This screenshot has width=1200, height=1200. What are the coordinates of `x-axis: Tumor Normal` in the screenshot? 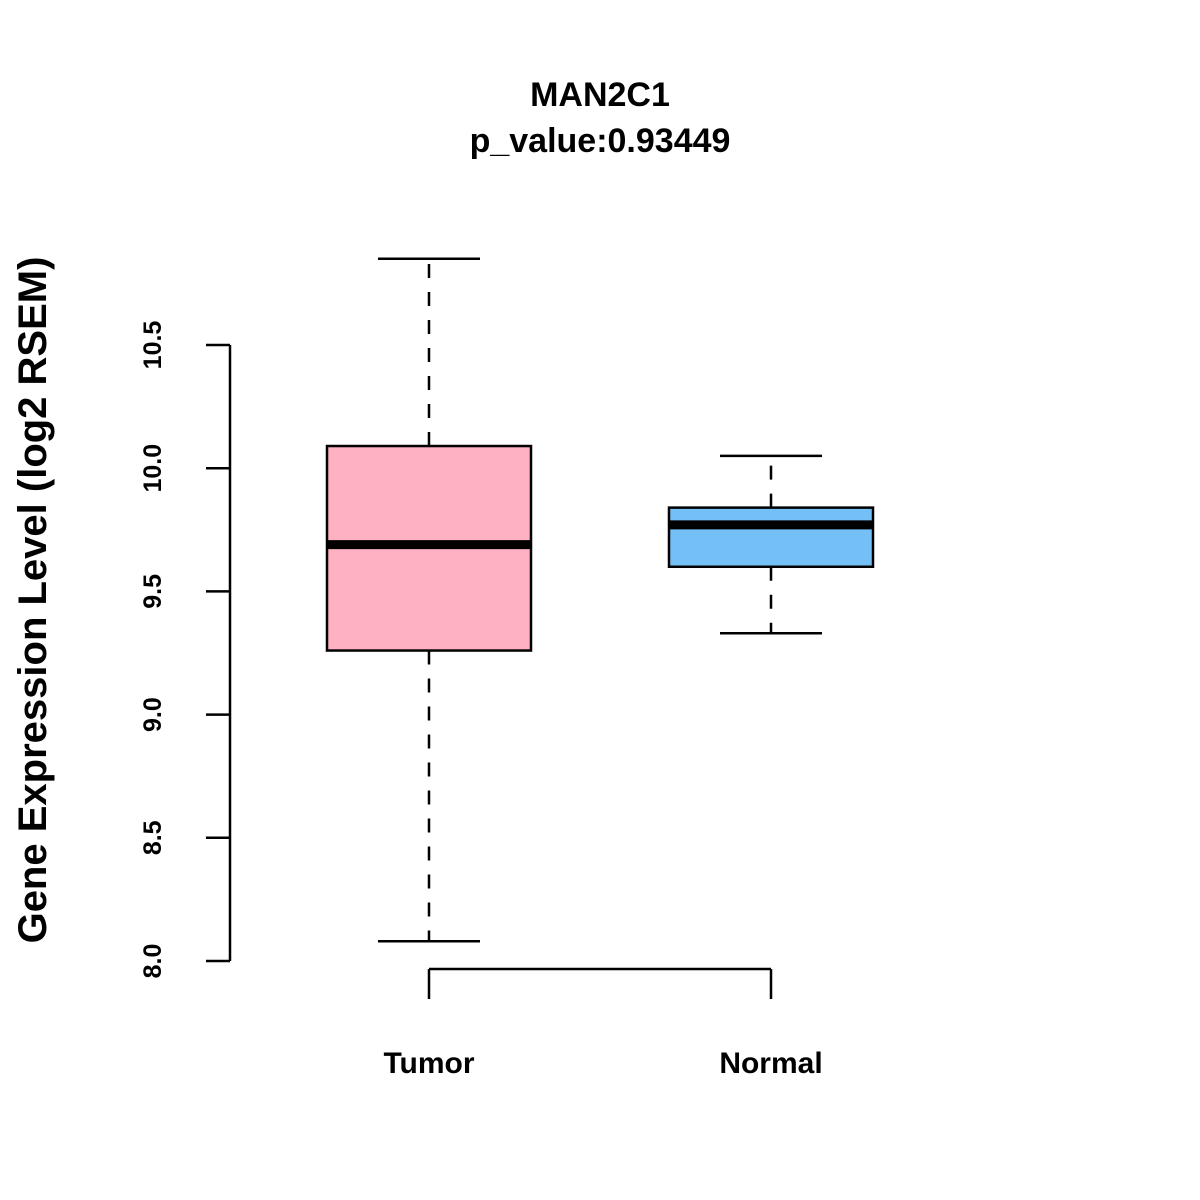 It's located at (603, 1023).